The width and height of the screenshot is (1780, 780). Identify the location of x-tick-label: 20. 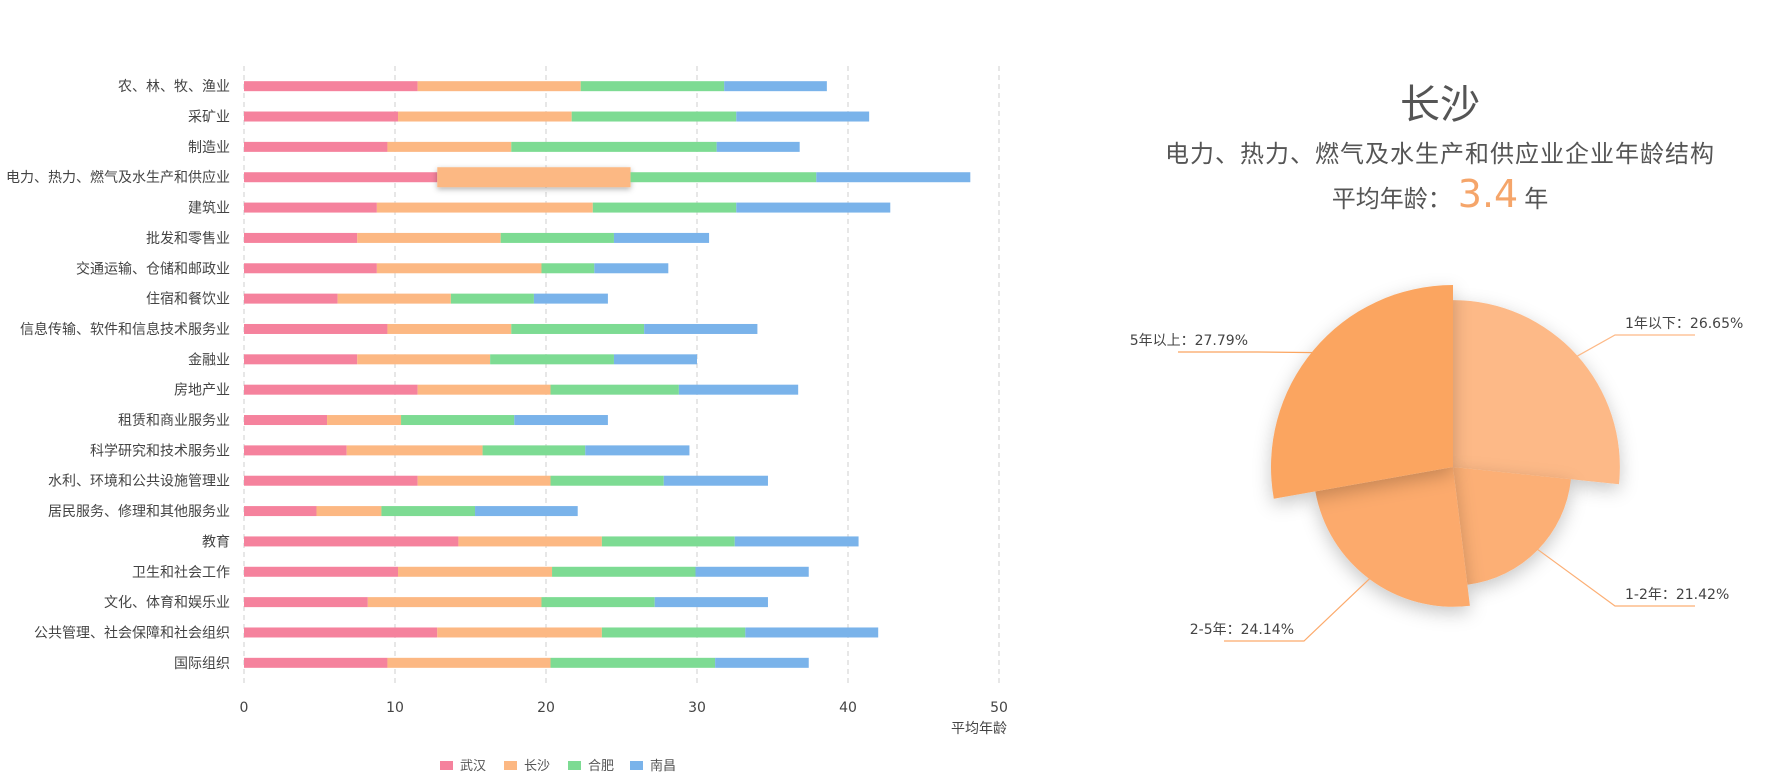
(546, 708).